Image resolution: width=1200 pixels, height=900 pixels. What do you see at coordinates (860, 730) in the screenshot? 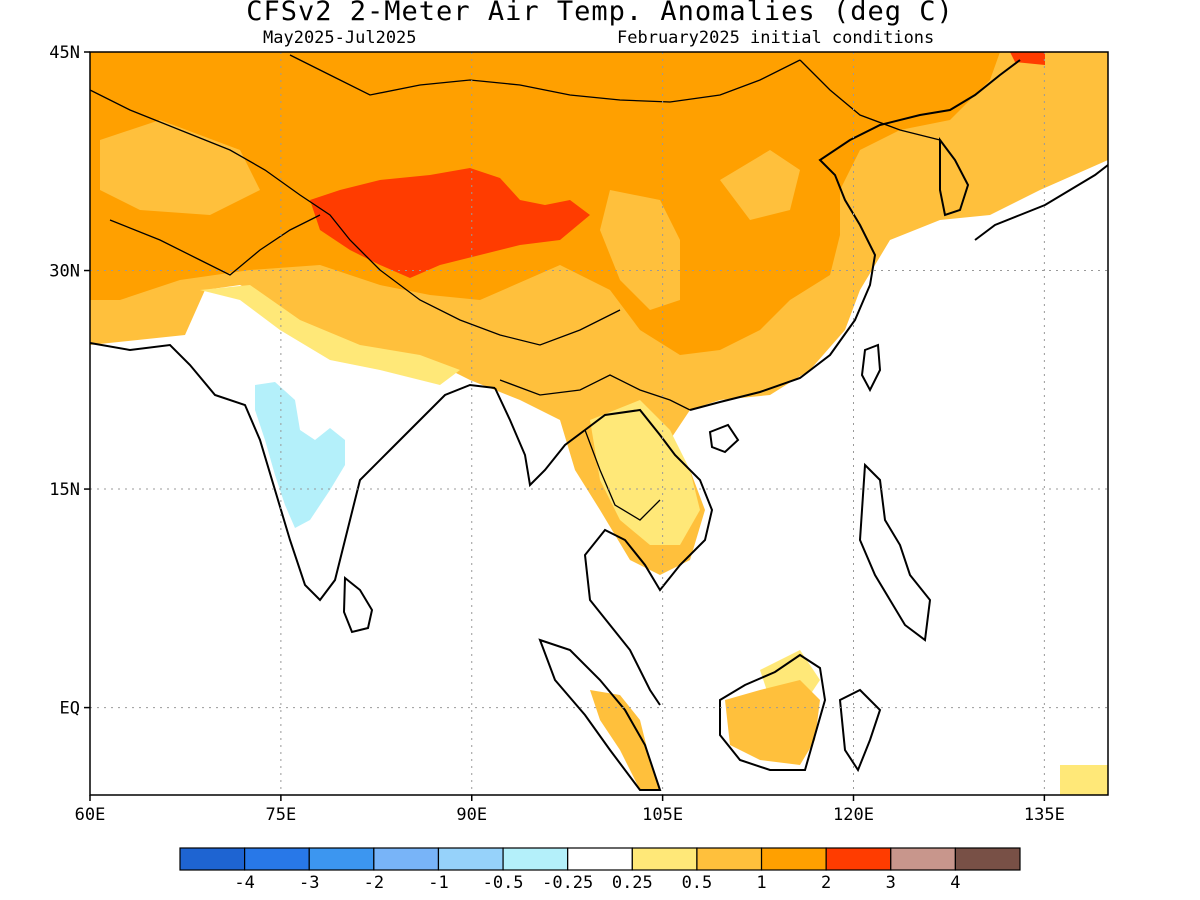
I see `coastline-sulawesi` at bounding box center [860, 730].